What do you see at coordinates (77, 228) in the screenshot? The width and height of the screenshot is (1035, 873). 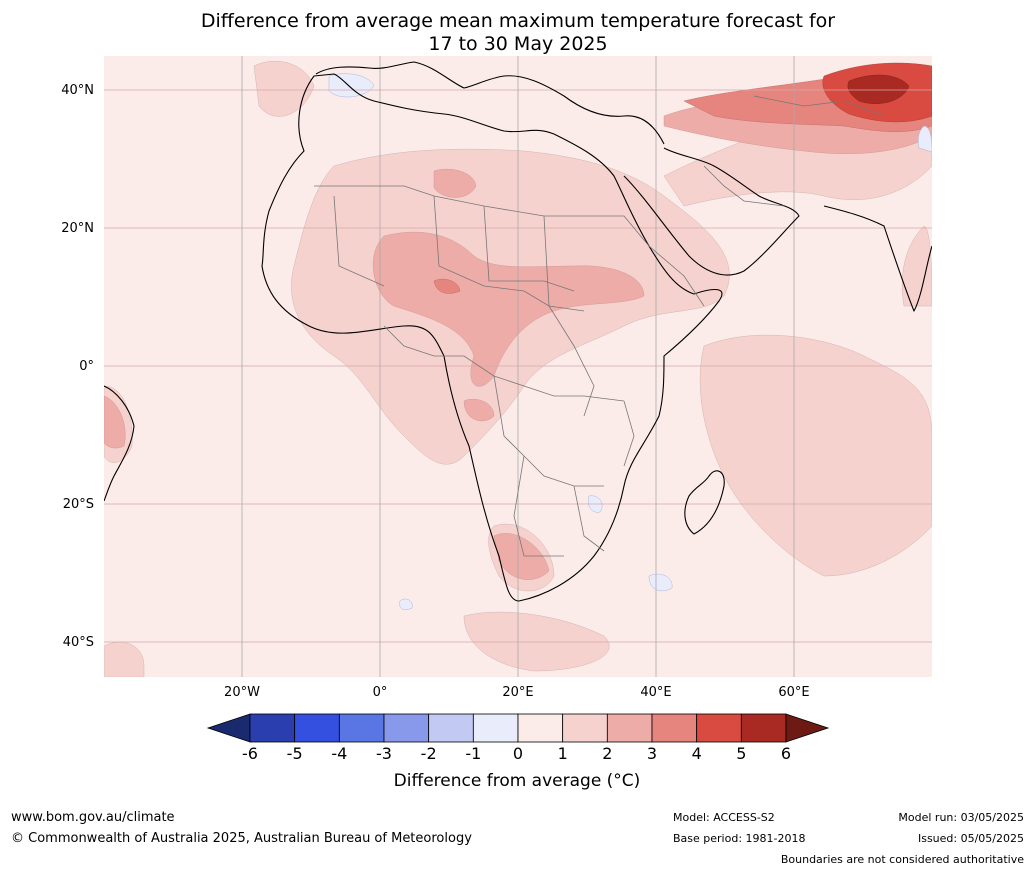 I see `lat-label-20n: 20°N` at bounding box center [77, 228].